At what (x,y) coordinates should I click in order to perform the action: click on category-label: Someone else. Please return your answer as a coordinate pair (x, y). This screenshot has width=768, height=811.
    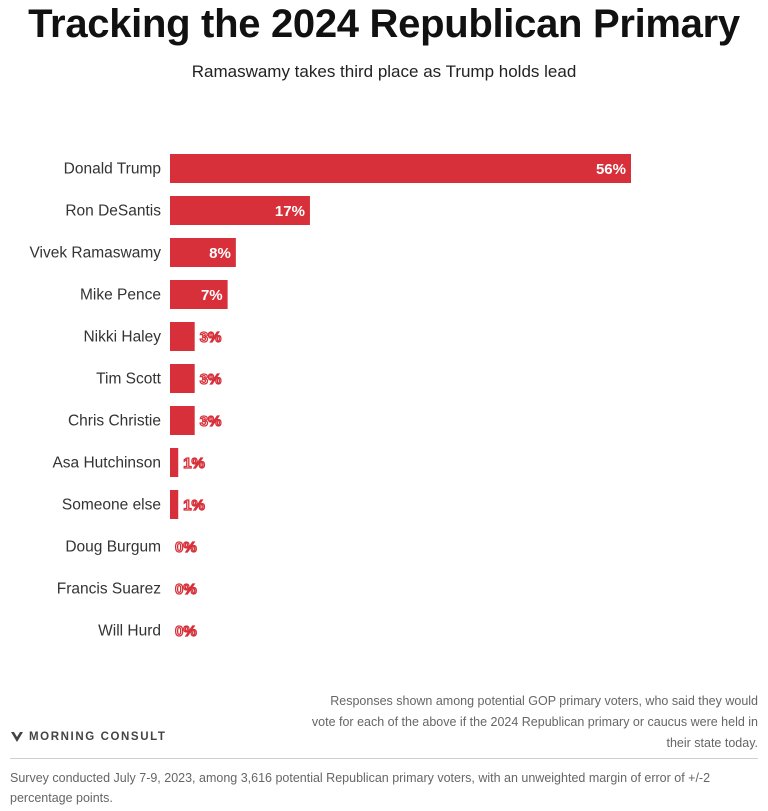
    Looking at the image, I should click on (111, 505).